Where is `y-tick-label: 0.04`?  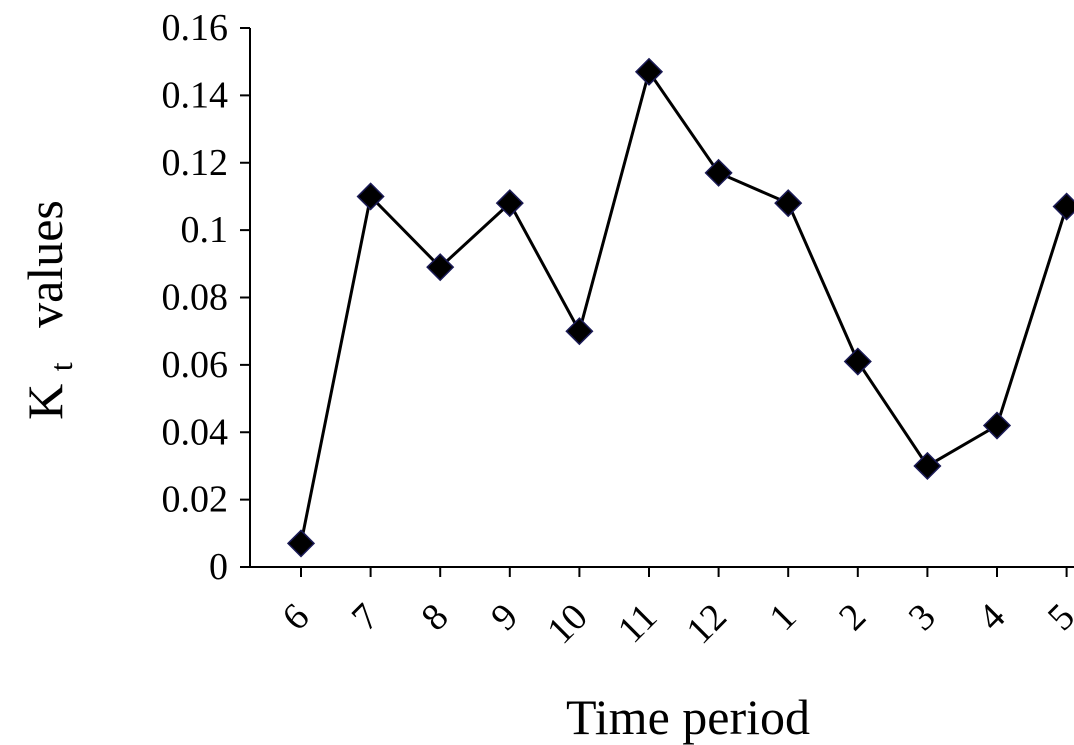 y-tick-label: 0.04 is located at coordinates (195, 432).